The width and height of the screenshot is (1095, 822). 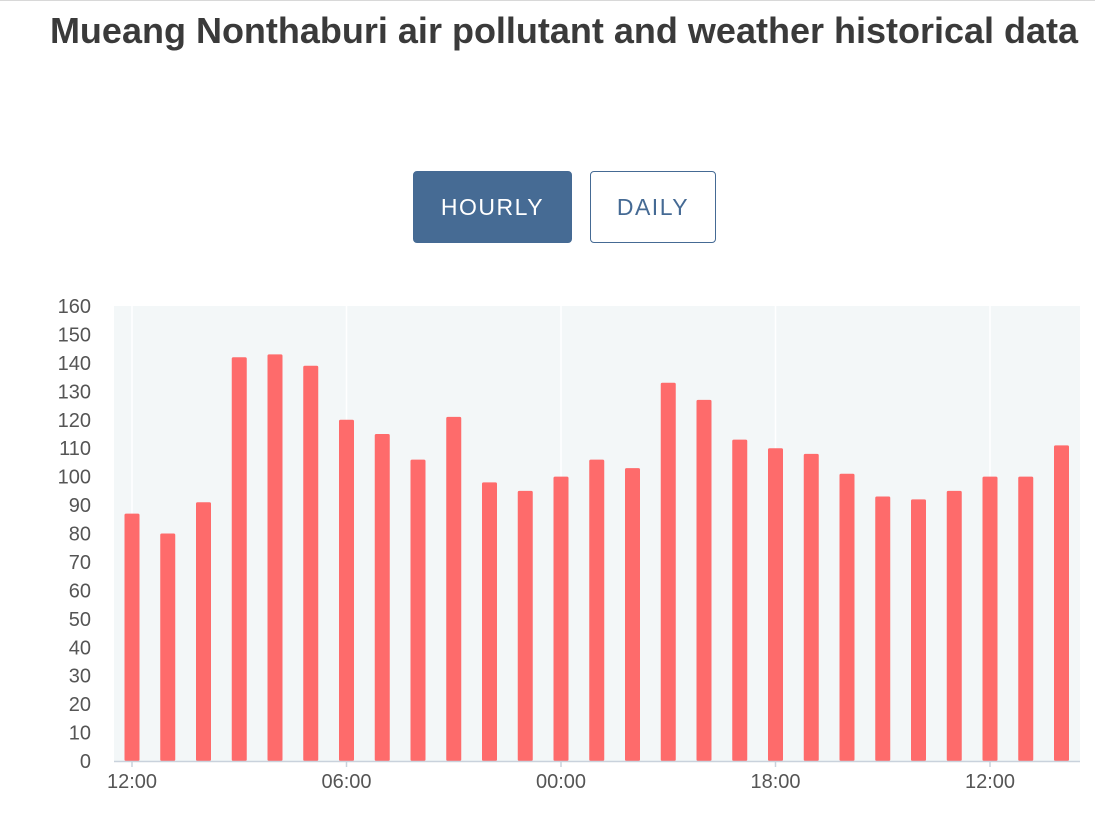 I want to click on y-tick-label: 80, so click(x=80, y=535).